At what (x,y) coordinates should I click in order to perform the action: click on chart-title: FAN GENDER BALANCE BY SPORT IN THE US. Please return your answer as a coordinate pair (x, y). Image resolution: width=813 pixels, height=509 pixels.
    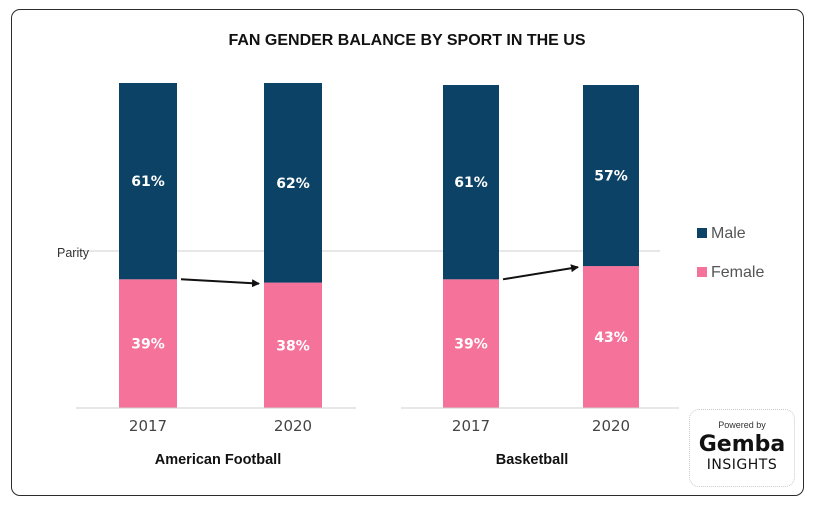
    Looking at the image, I should click on (406, 40).